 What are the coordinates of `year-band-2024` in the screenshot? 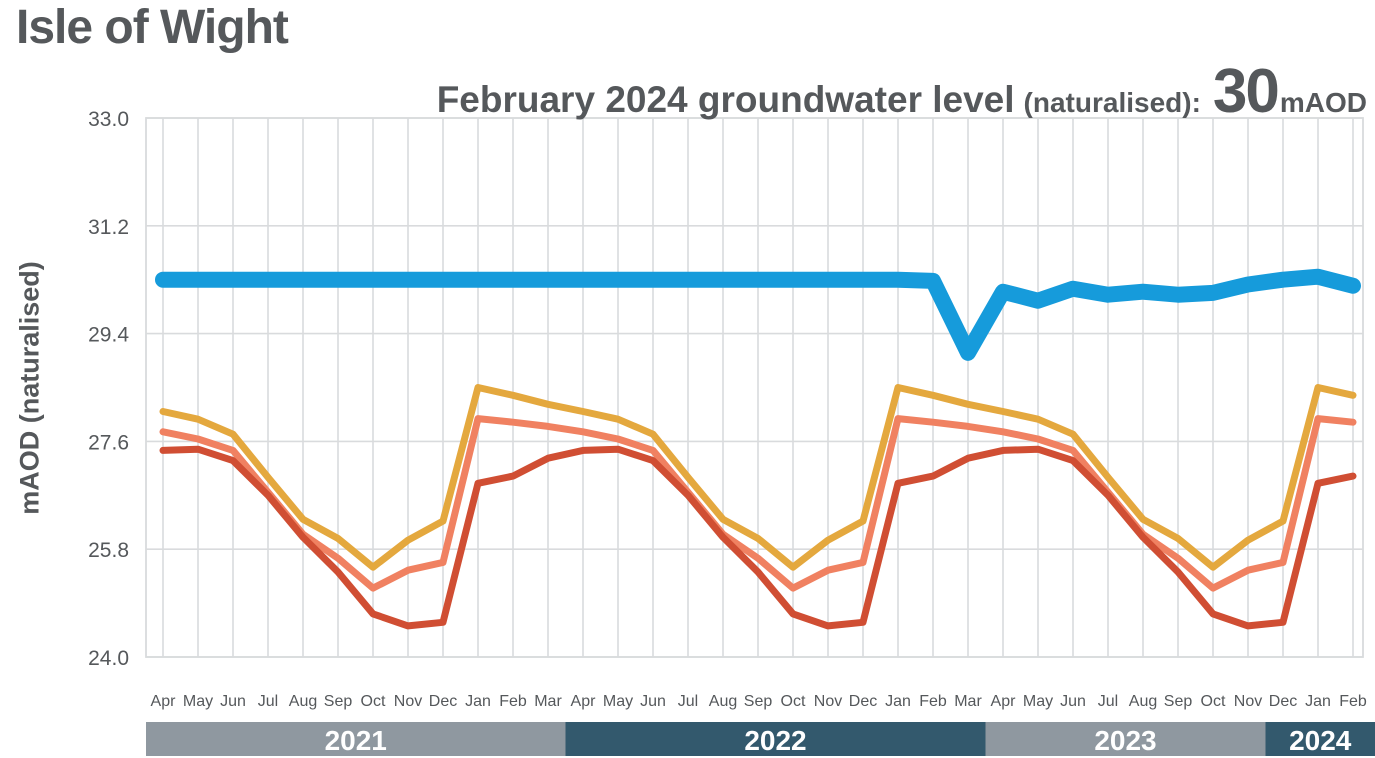 It's located at (1320, 739).